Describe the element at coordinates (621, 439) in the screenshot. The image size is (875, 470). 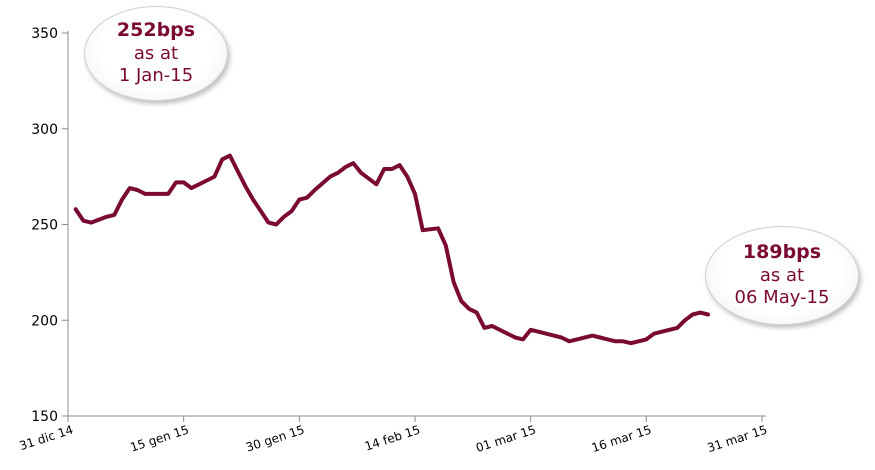
I see `x-tick-label: 16 mar 15` at that location.